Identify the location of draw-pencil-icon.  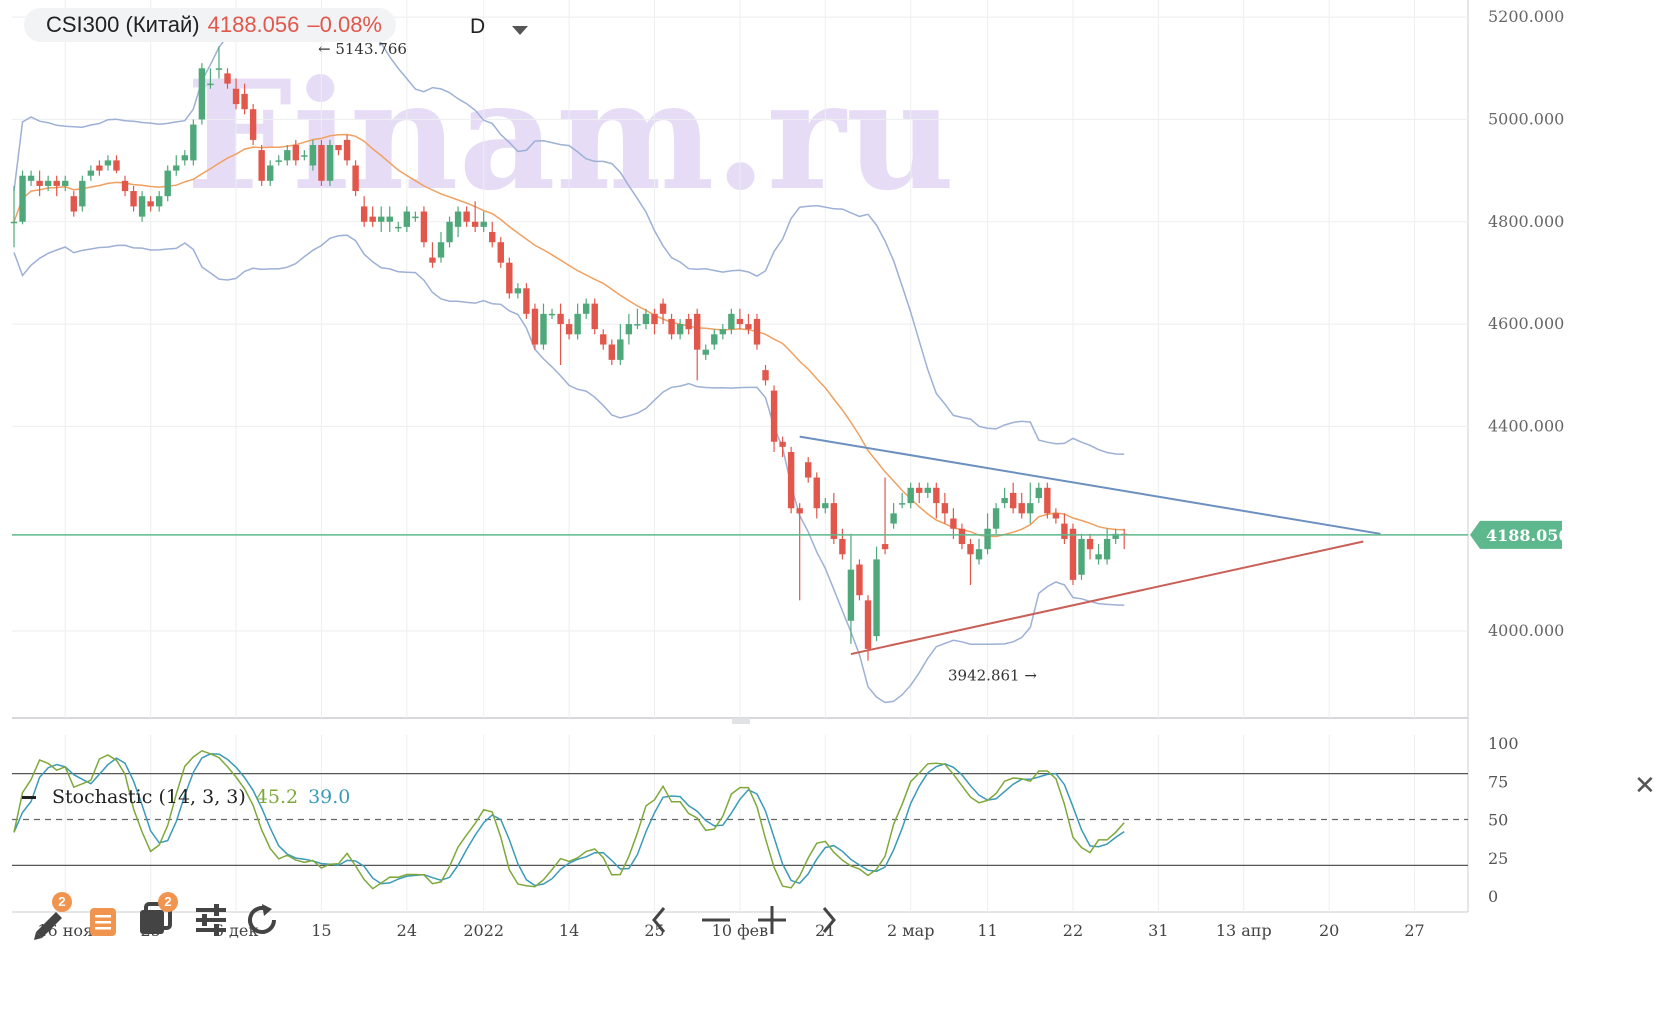
(50, 920).